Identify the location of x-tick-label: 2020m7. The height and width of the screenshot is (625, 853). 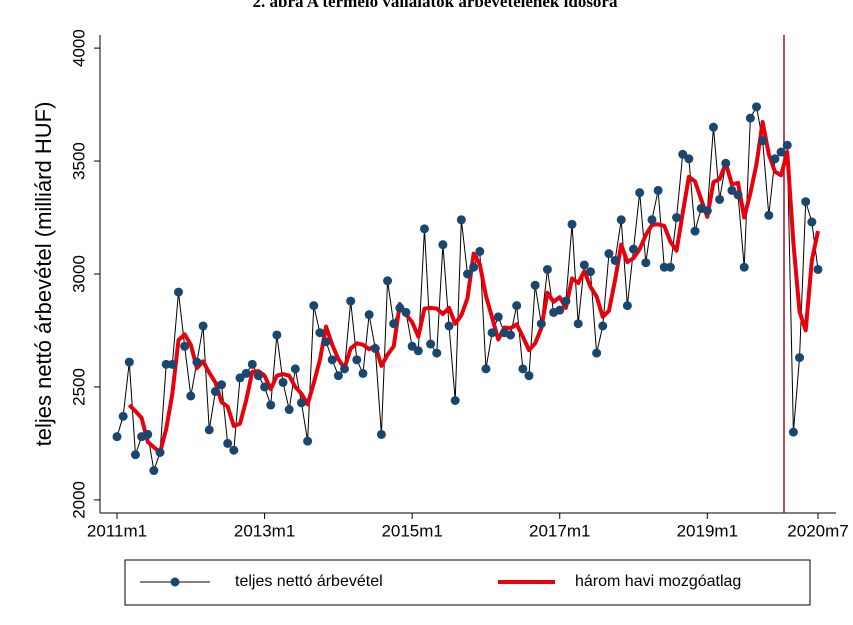
(817, 530).